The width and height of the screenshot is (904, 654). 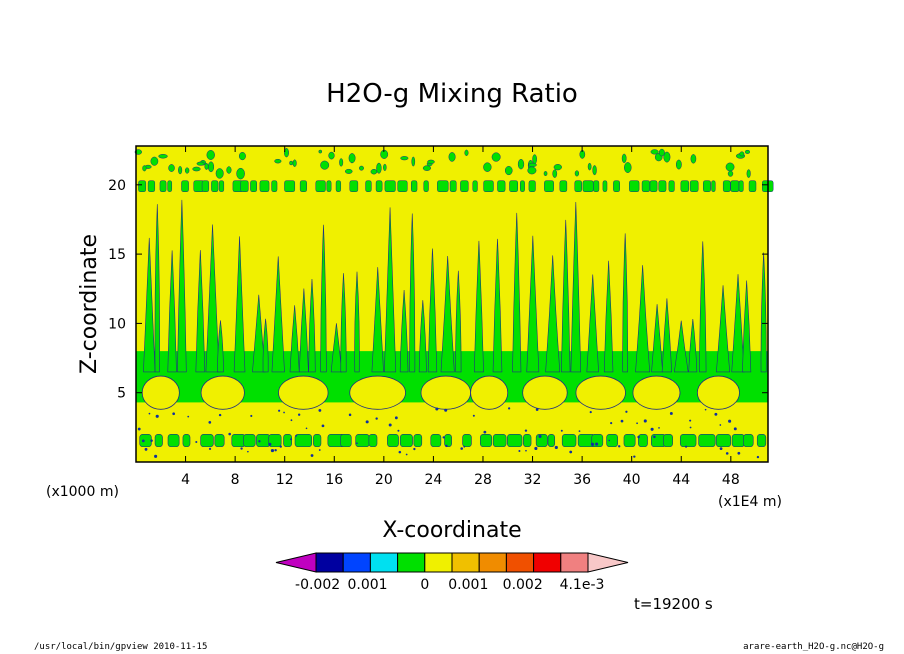 I want to click on y-tick-label: 20, so click(x=117, y=186).